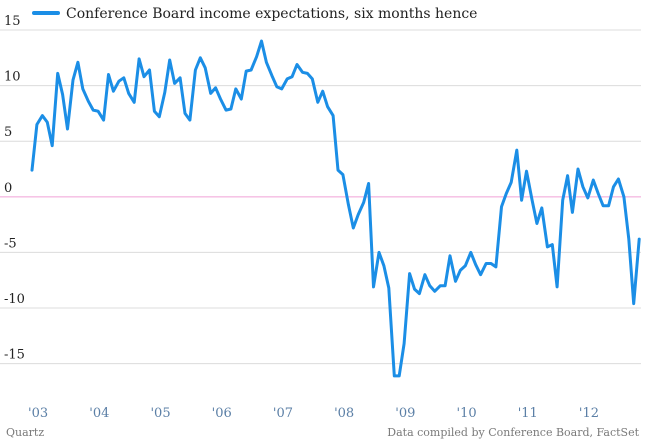 This screenshot has height=443, width=645. Describe the element at coordinates (14, 188) in the screenshot. I see `y-axis-tick-labels: 15 10 5 0 -5 -10 -15` at that location.